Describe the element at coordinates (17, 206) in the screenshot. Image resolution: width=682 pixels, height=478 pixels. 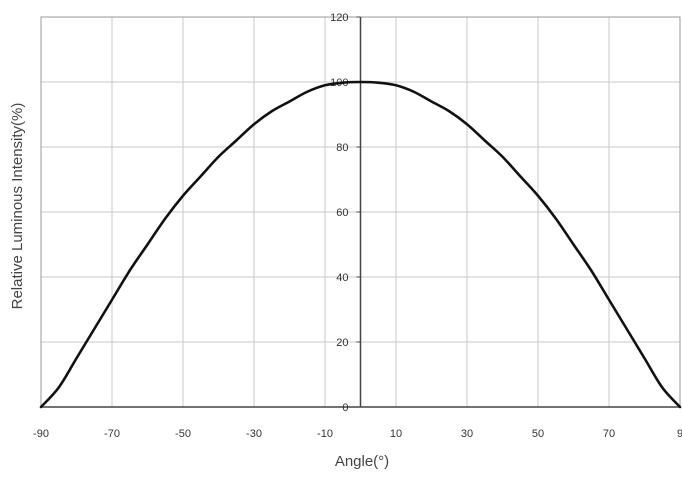
I see `y-axis-title: Relative Luminous Intensity(%)` at that location.